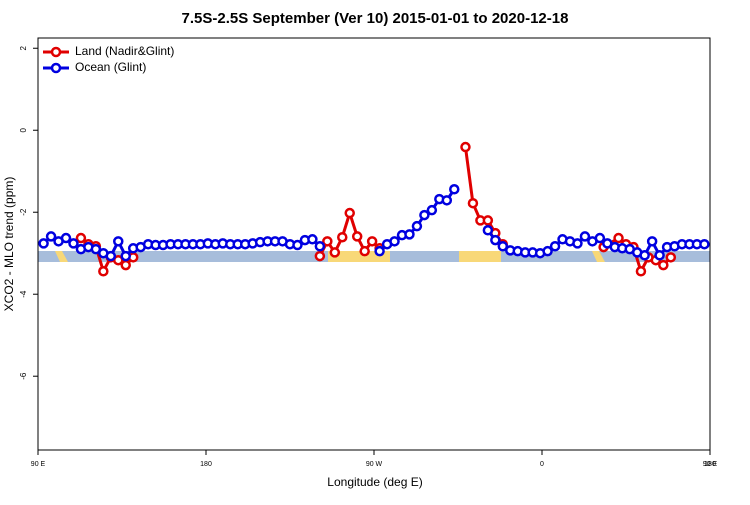 The width and height of the screenshot is (750, 505). Describe the element at coordinates (23, 129) in the screenshot. I see `y-tick-label: 0` at that location.